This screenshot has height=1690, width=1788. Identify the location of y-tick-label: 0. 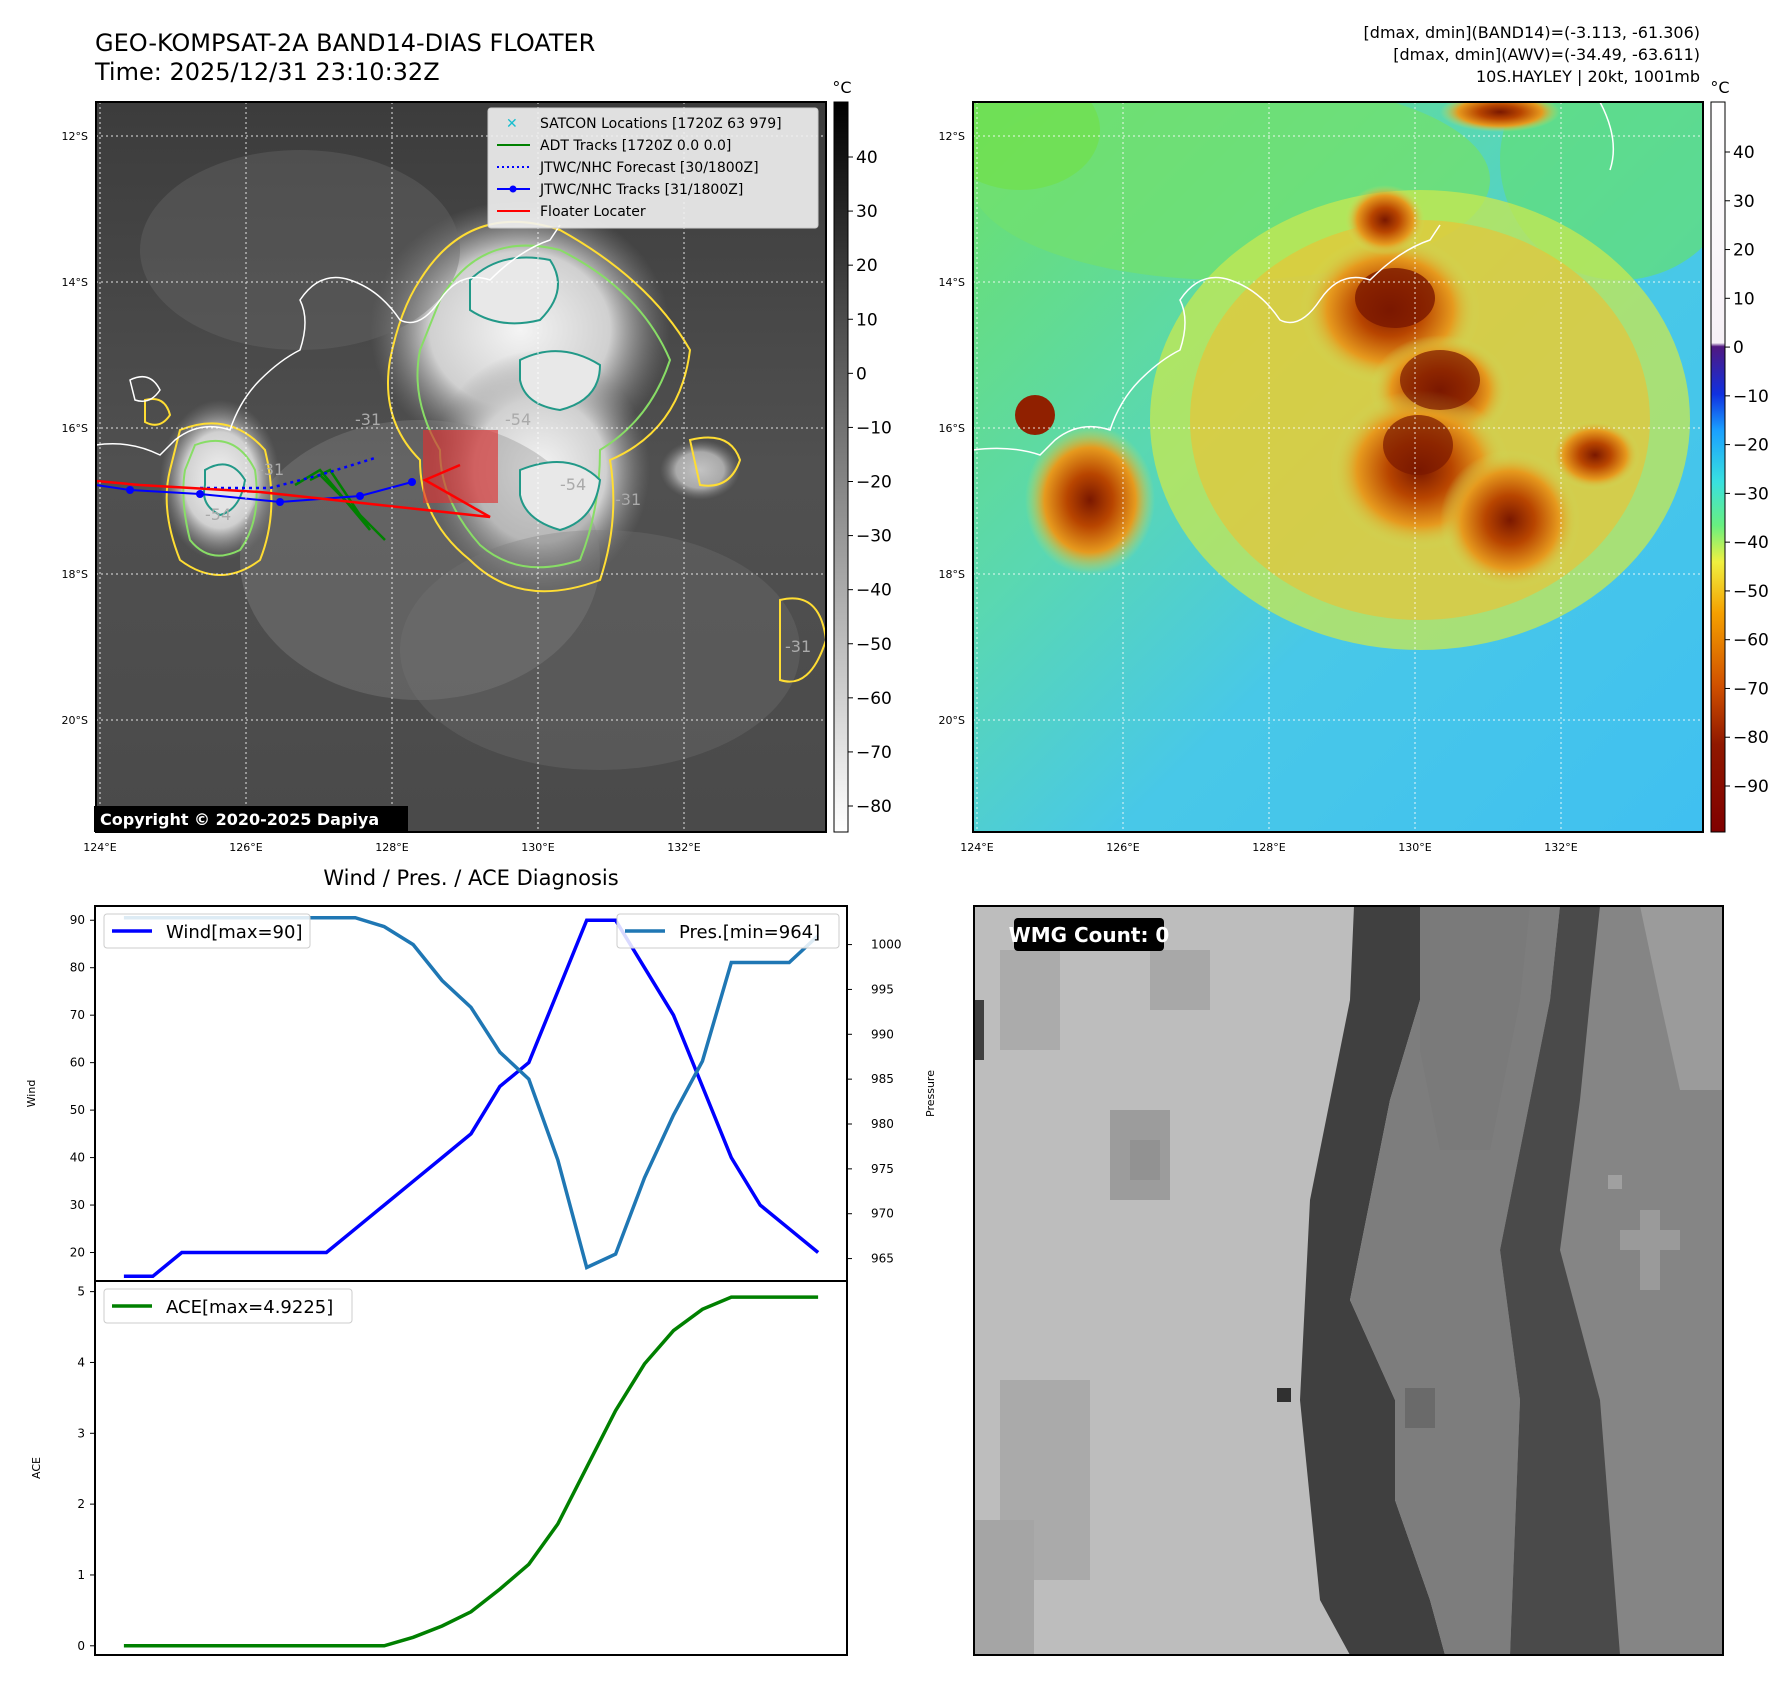
(81, 1646).